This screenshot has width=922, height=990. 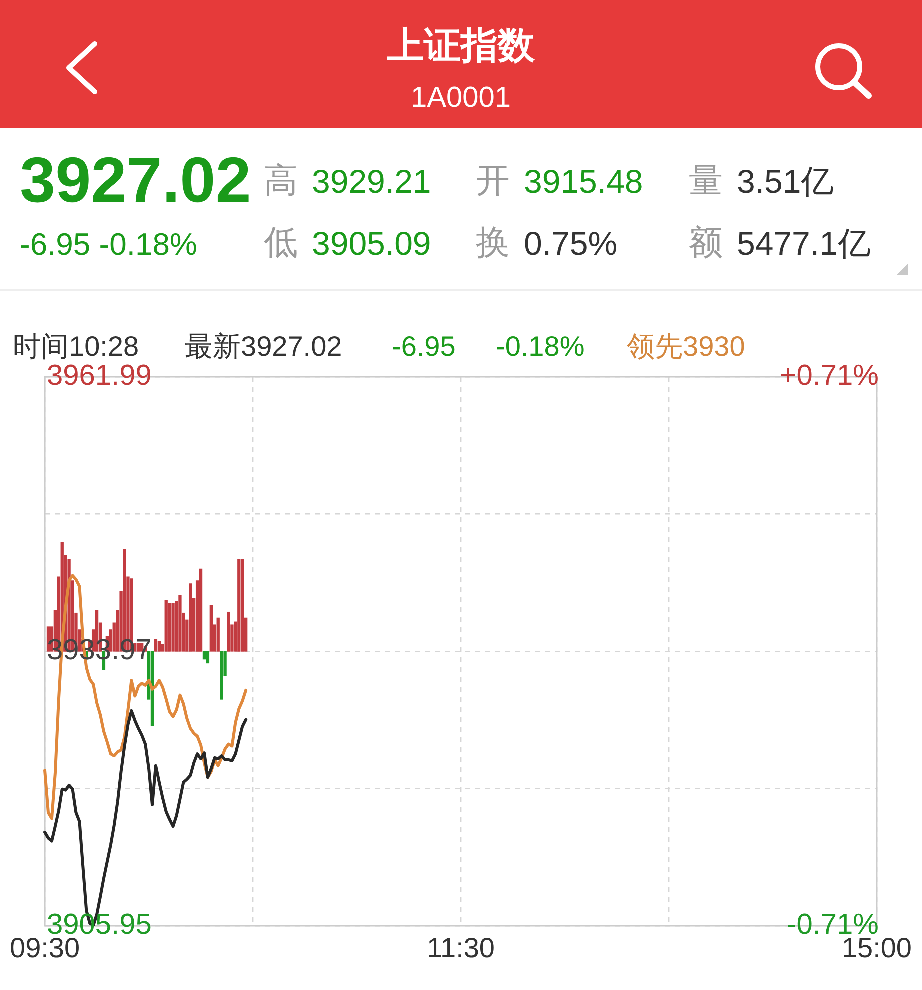 What do you see at coordinates (424, 346) in the screenshot?
I see `text: -6.95` at bounding box center [424, 346].